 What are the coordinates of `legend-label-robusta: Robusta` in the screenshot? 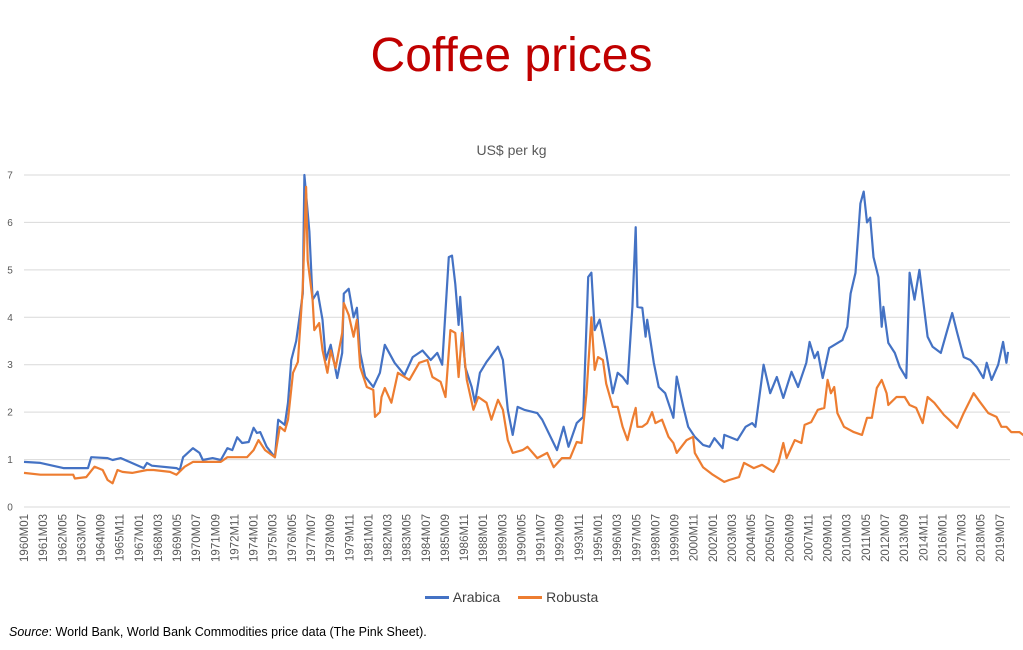 It's located at (572, 597).